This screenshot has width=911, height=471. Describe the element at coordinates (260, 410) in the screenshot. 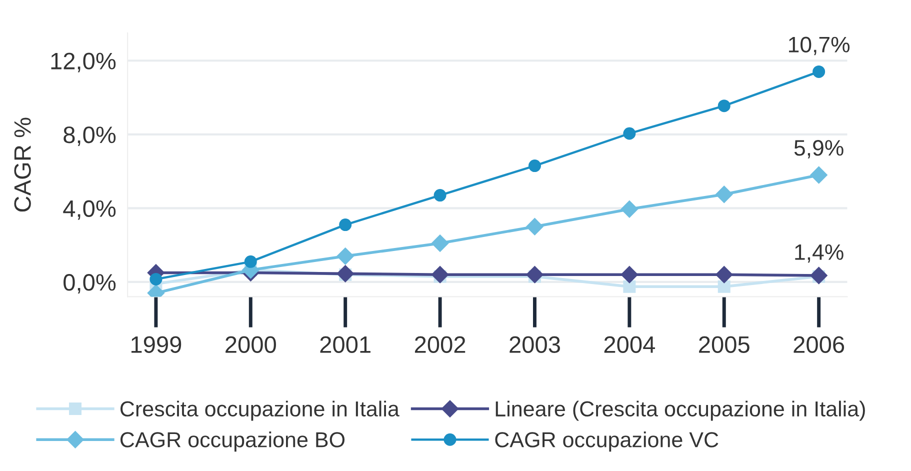

I see `legend-label: Crescita occupazione in Italia` at that location.